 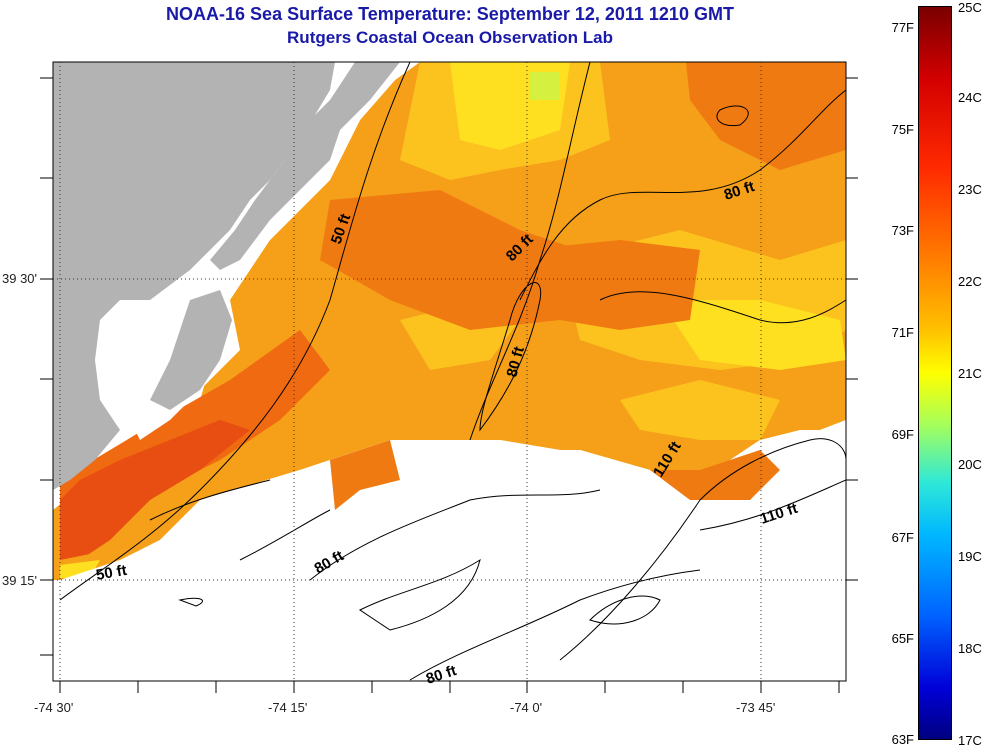 I want to click on chart-subtitle: Rutgers Coastal Ocean Observation Lab, so click(x=450, y=37).